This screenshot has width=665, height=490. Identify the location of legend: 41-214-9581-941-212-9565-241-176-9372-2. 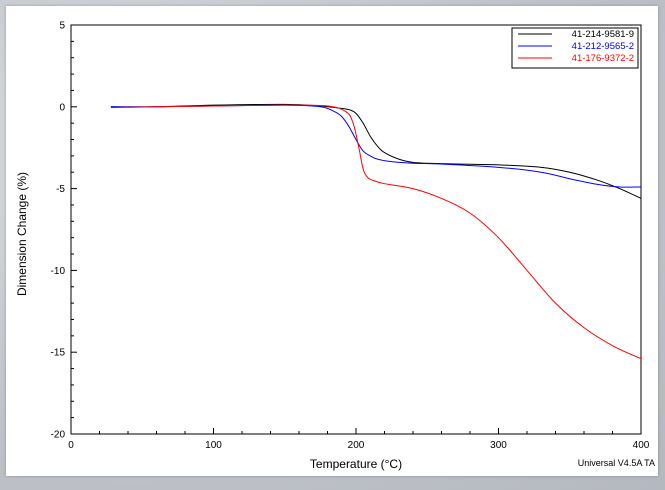
(575, 48).